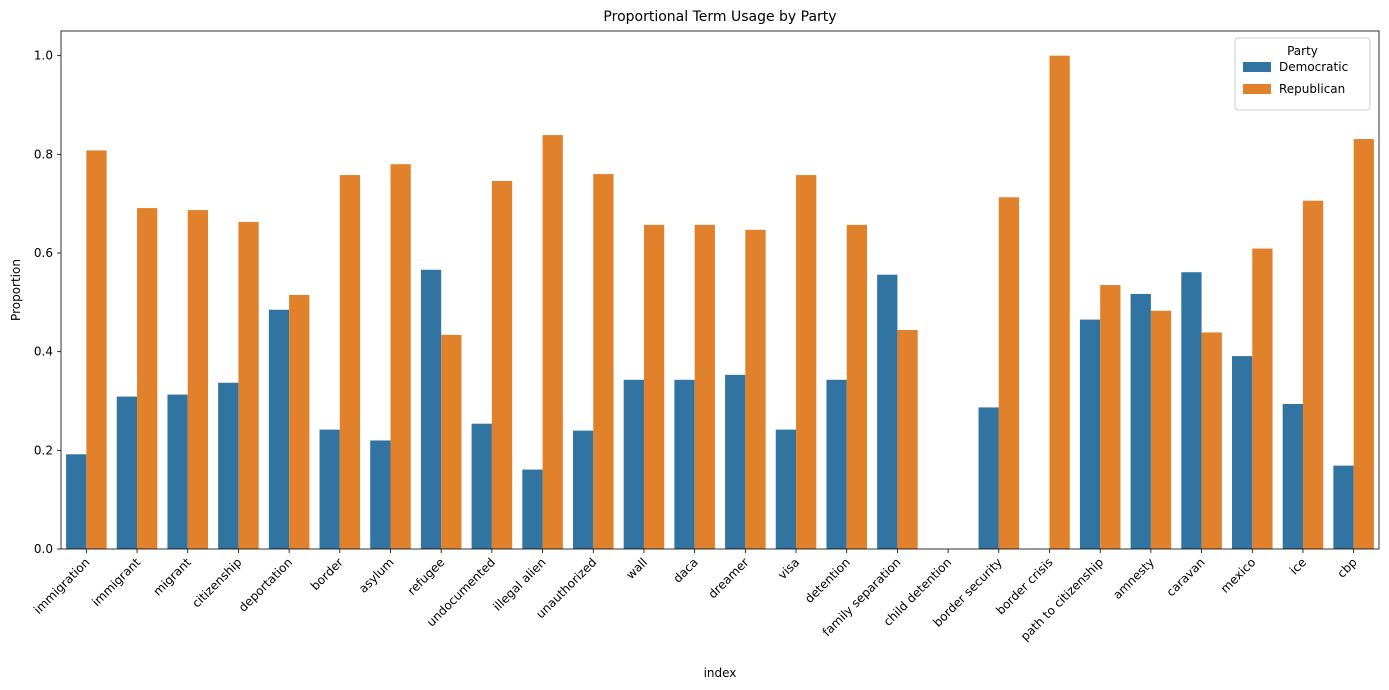  What do you see at coordinates (1313, 374) in the screenshot?
I see `bar-republican-ice` at bounding box center [1313, 374].